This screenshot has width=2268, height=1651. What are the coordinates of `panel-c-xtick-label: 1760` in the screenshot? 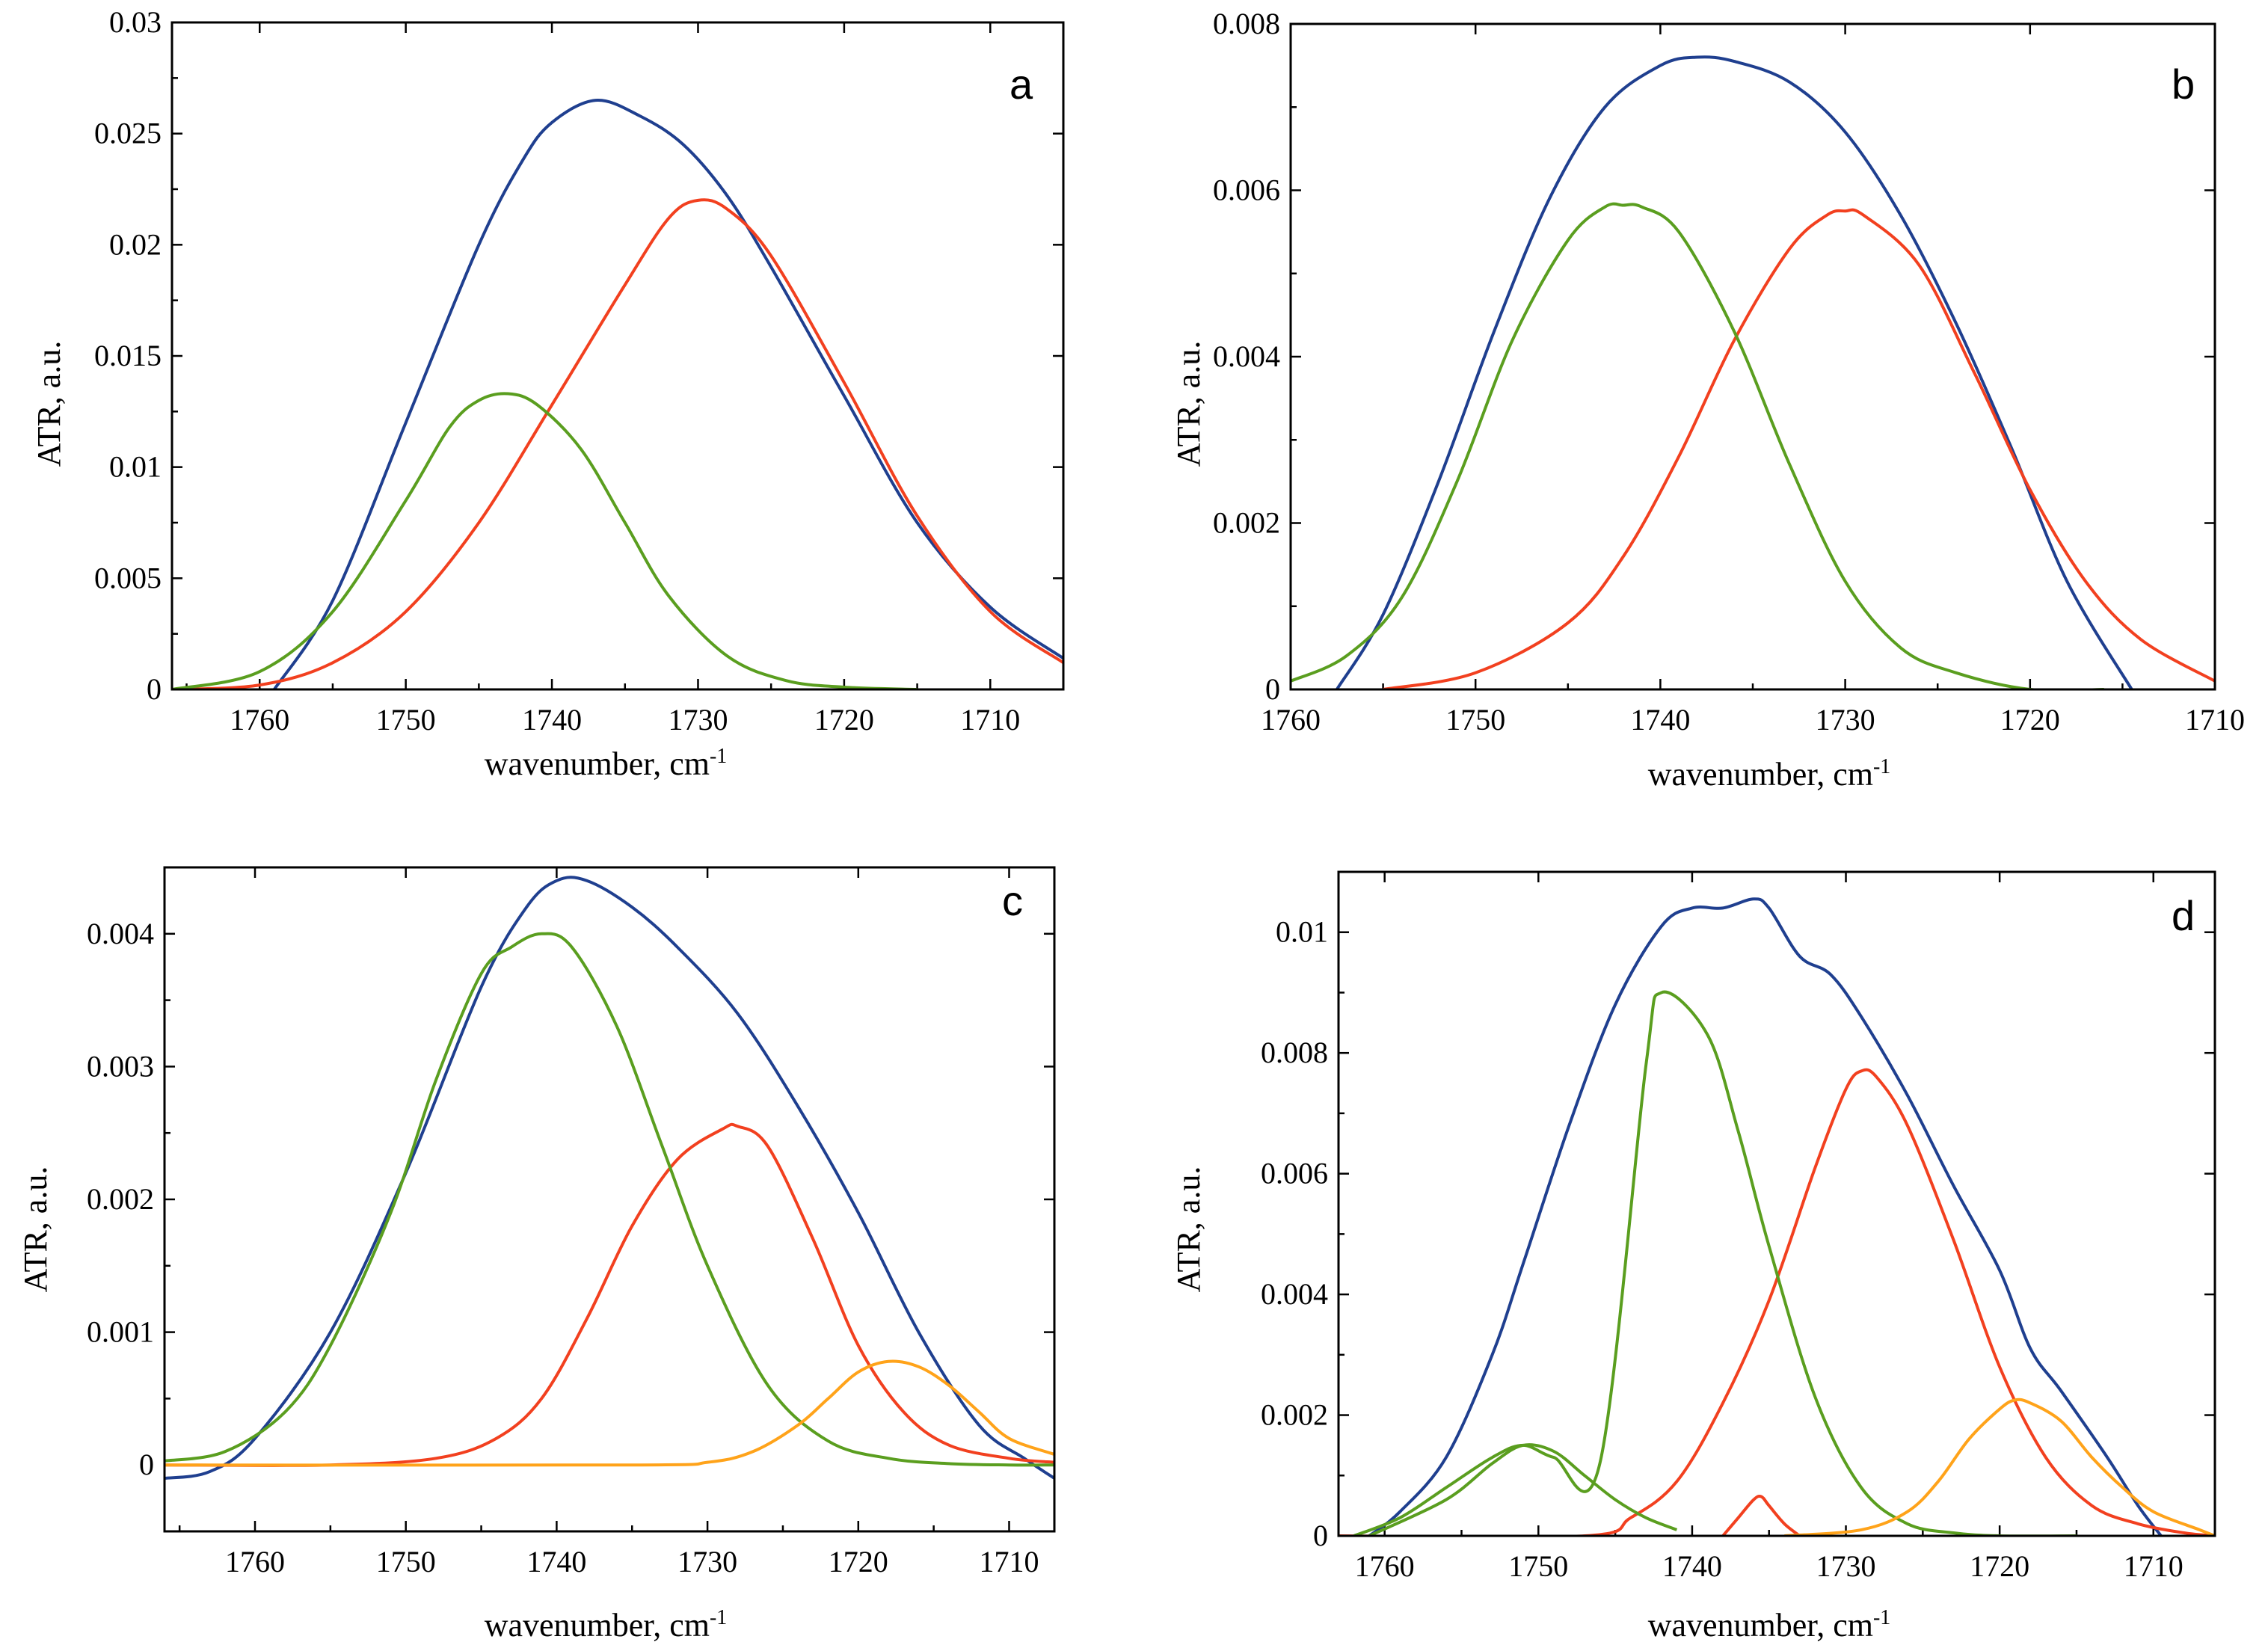 It's located at (255, 1561).